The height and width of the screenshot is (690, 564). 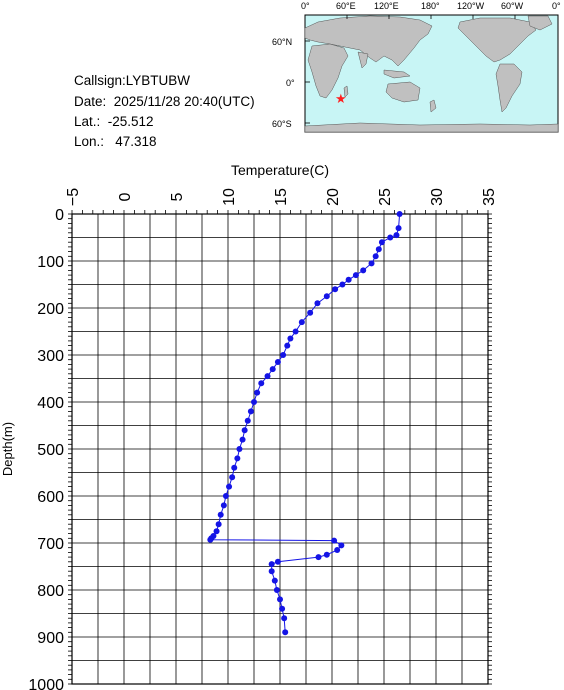 What do you see at coordinates (125, 196) in the screenshot?
I see `x-tick-label: 0` at bounding box center [125, 196].